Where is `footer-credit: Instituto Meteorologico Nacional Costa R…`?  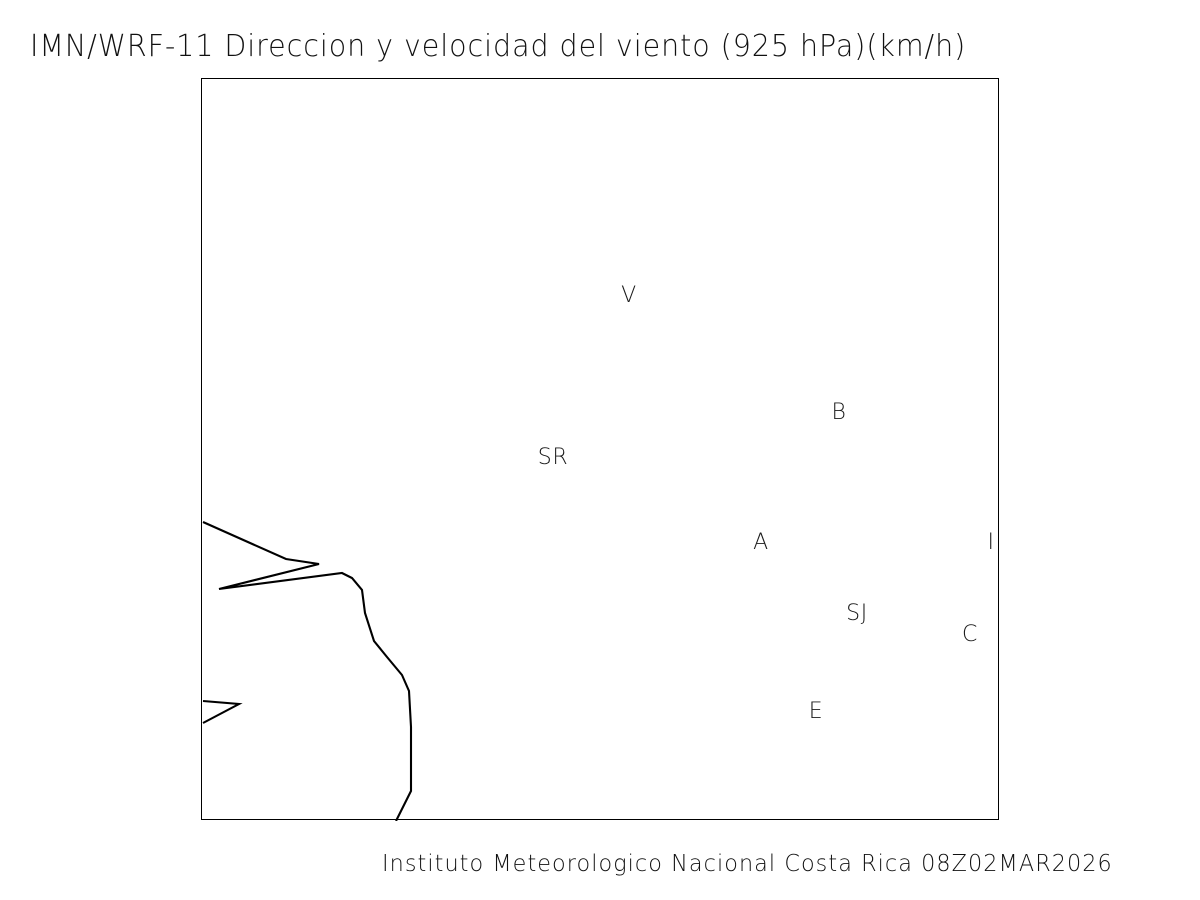 footer-credit: Instituto Meteorologico Nacional Costa R… is located at coordinates (747, 864).